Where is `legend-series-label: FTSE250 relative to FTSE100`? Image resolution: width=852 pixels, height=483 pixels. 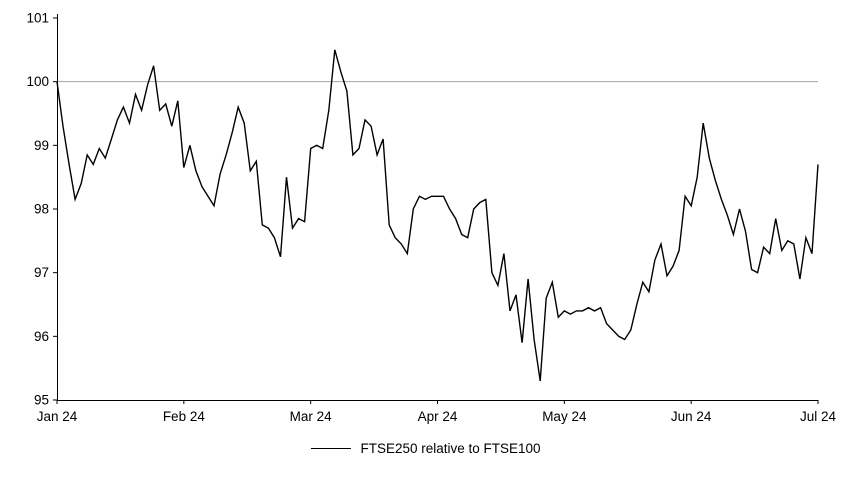
legend-series-label: FTSE250 relative to FTSE100 is located at coordinates (450, 448).